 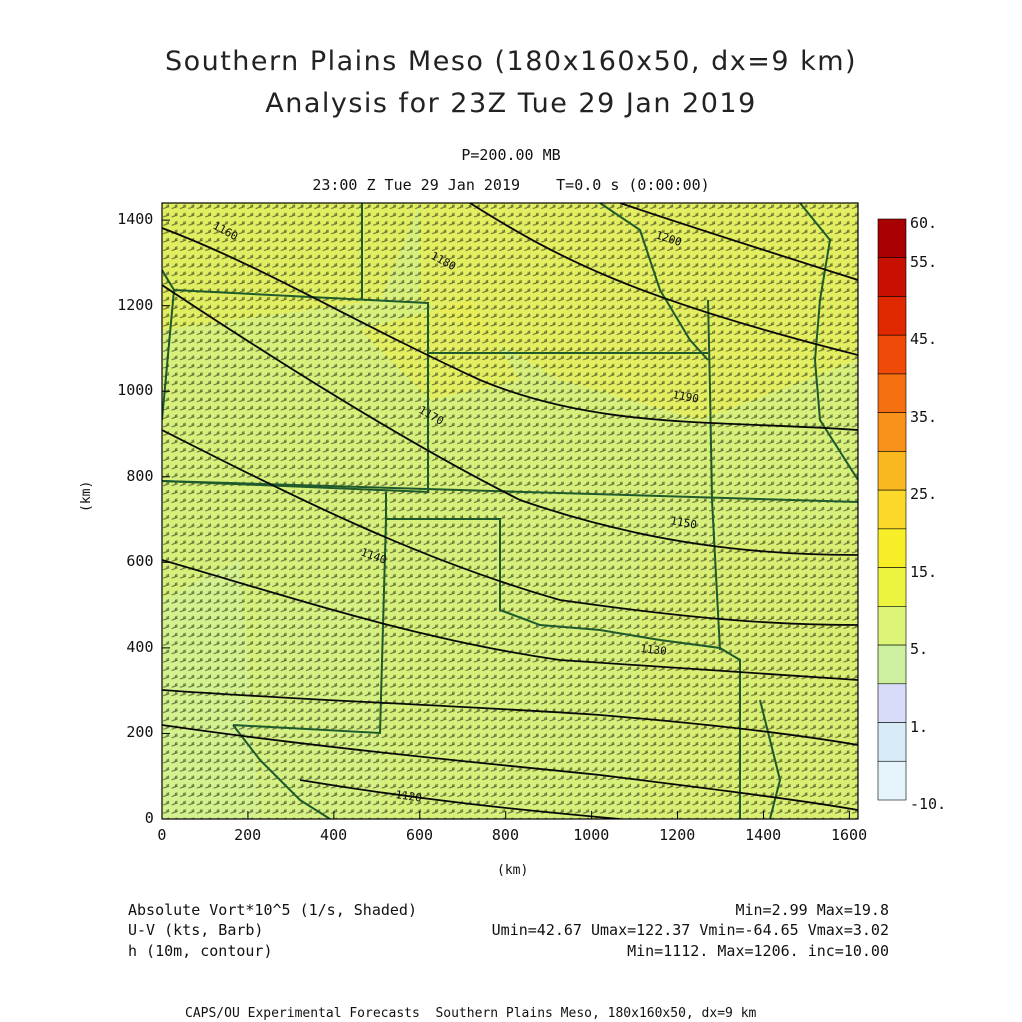 What do you see at coordinates (505, 835) in the screenshot?
I see `x-tick-label: 800` at bounding box center [505, 835].